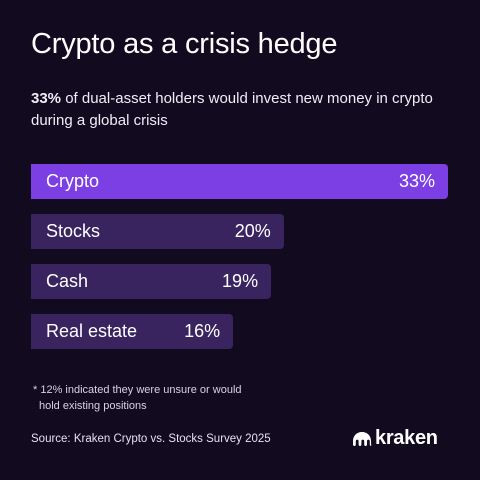  What do you see at coordinates (416, 181) in the screenshot?
I see `bar-value-label: 33%` at bounding box center [416, 181].